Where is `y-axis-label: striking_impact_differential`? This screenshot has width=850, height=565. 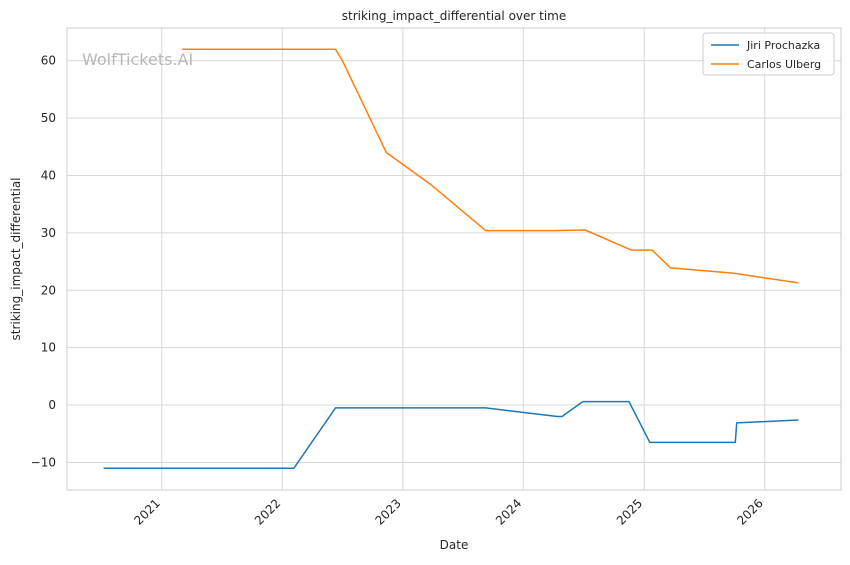
y-axis-label: striking_impact_differential is located at coordinates (16, 258).